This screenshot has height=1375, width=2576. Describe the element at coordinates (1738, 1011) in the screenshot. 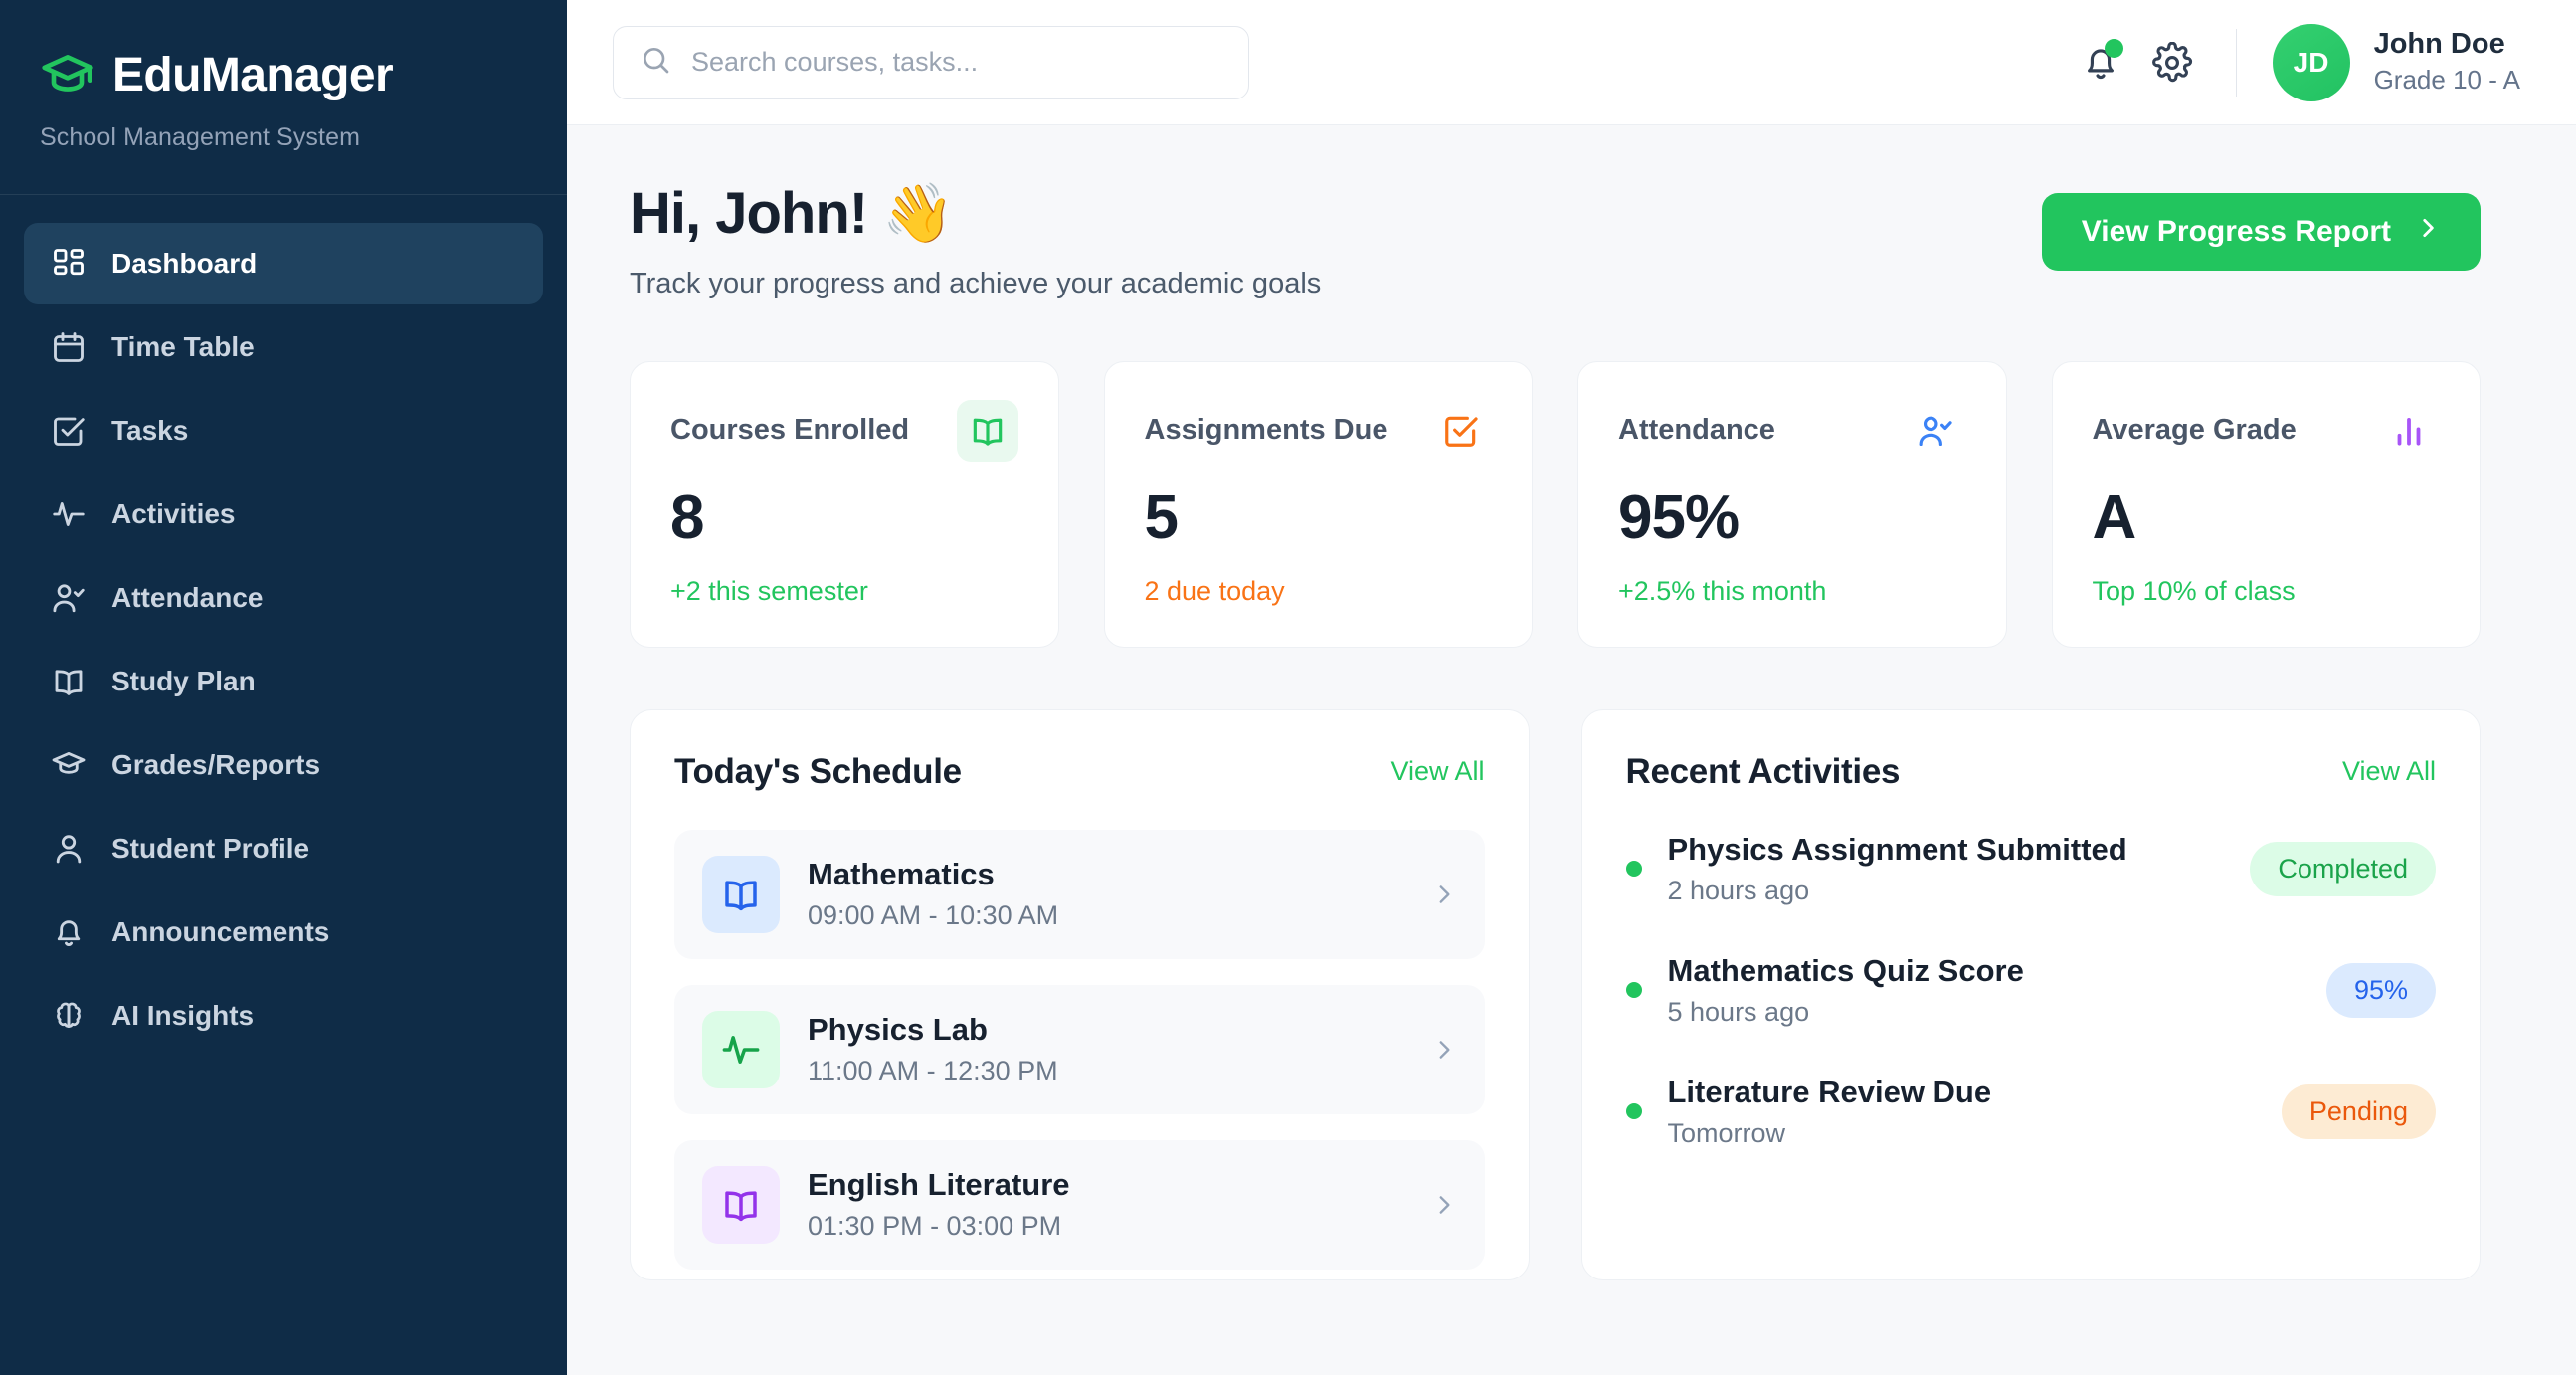

I see `activity-time: 5 hours ago` at that location.